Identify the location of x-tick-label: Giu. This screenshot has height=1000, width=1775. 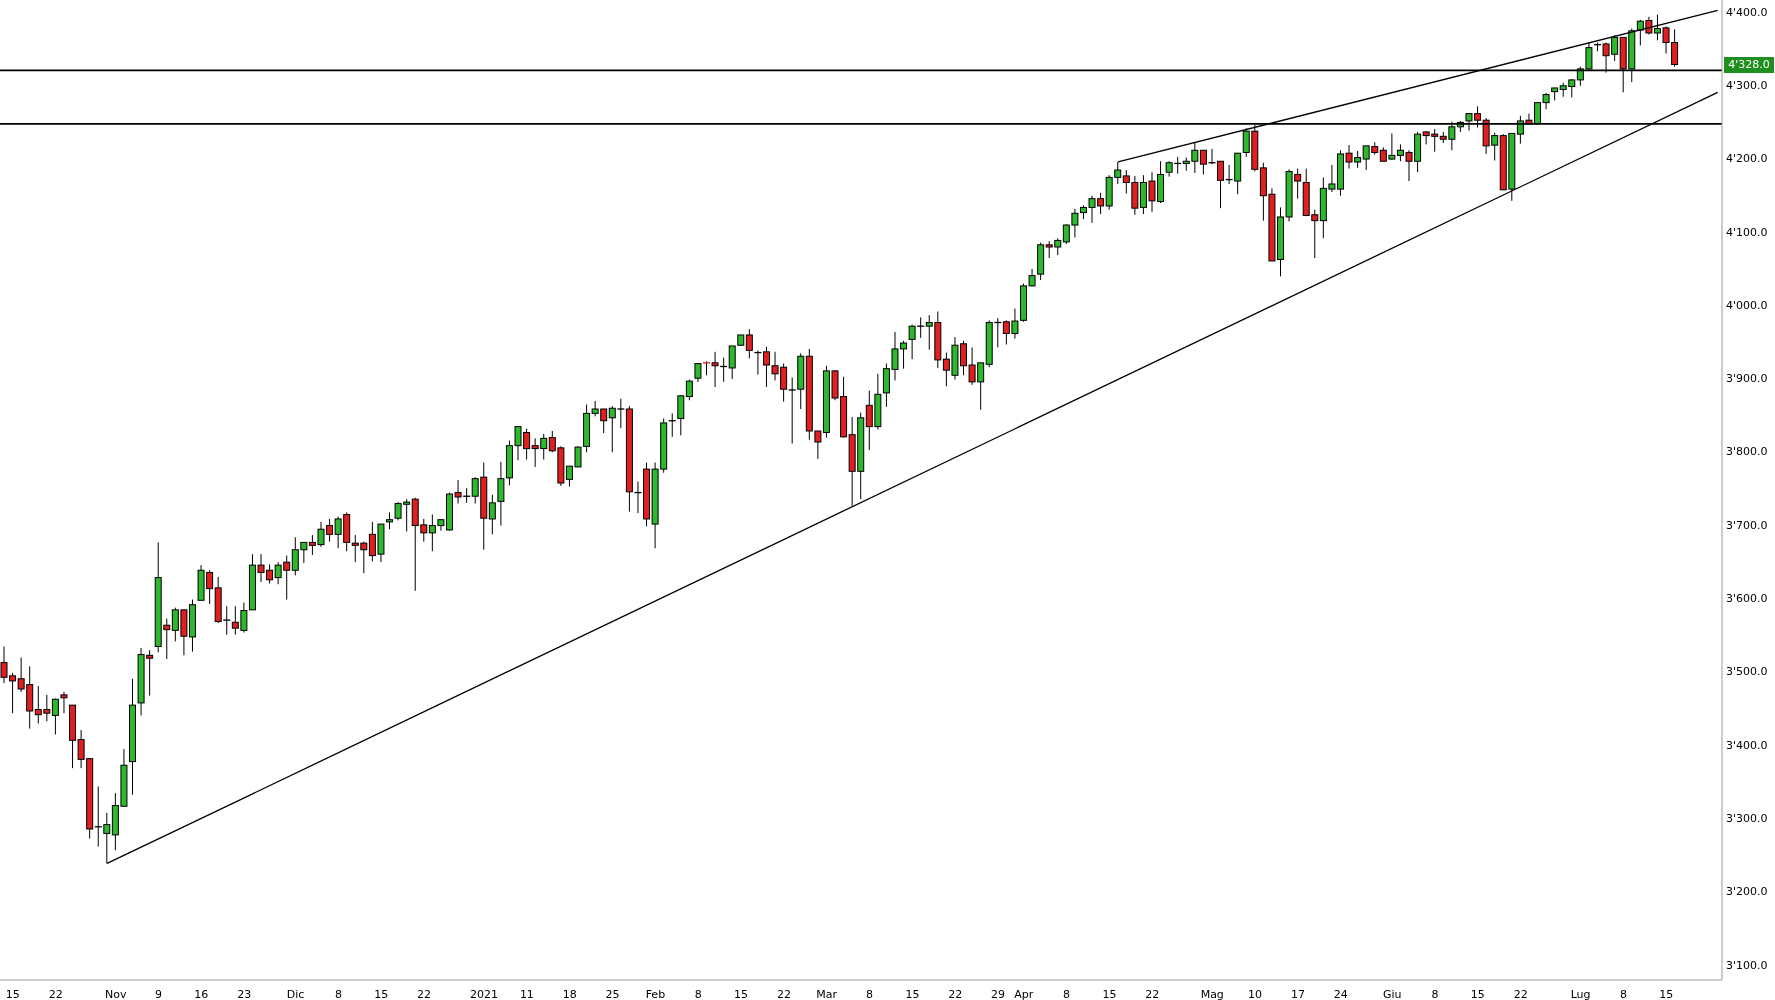
(1392, 993).